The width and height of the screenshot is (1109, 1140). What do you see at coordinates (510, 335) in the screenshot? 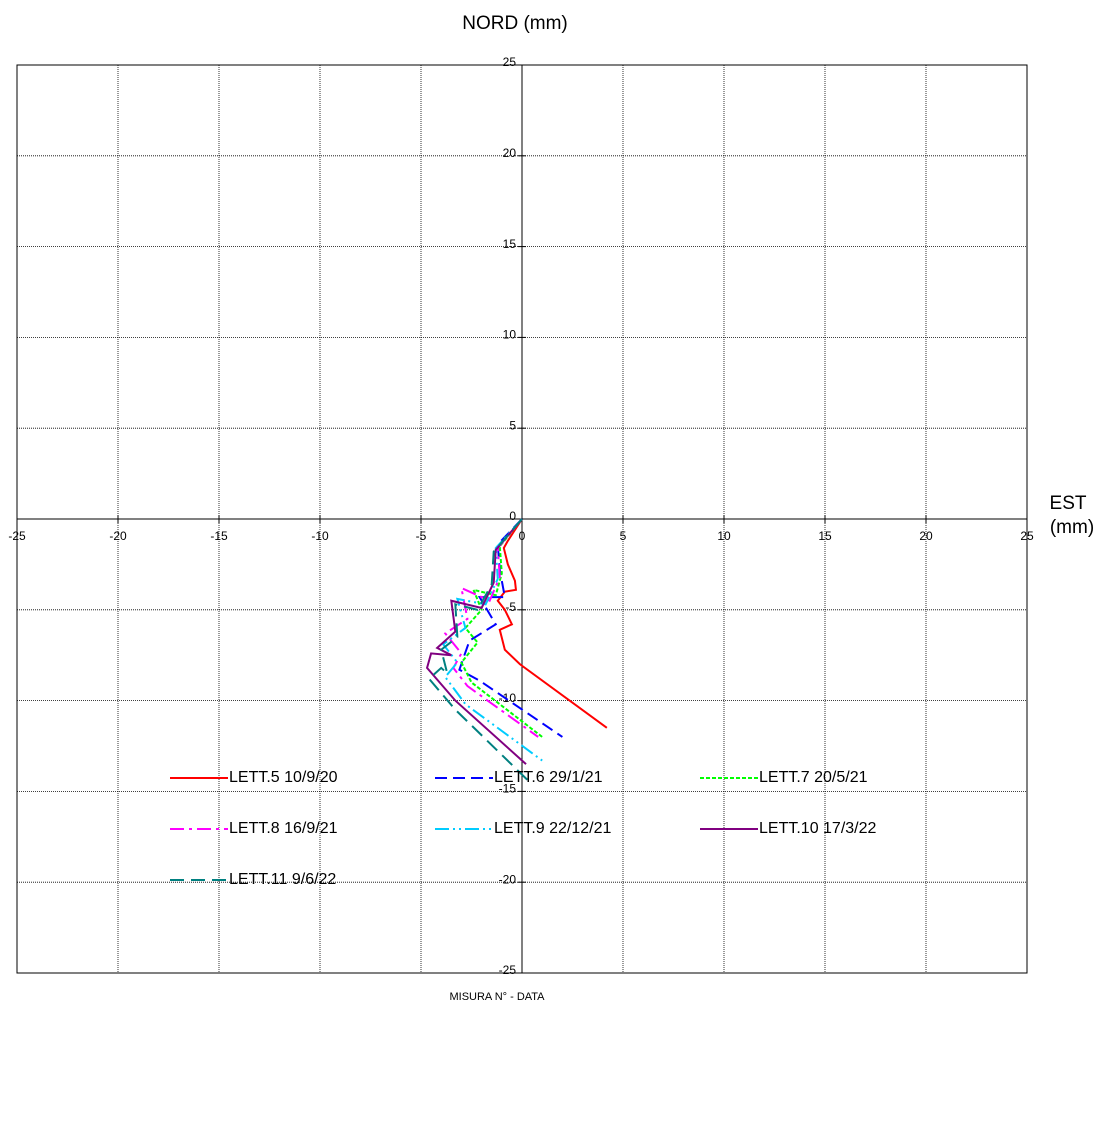
I see `y-tick-label: 10` at bounding box center [510, 335].